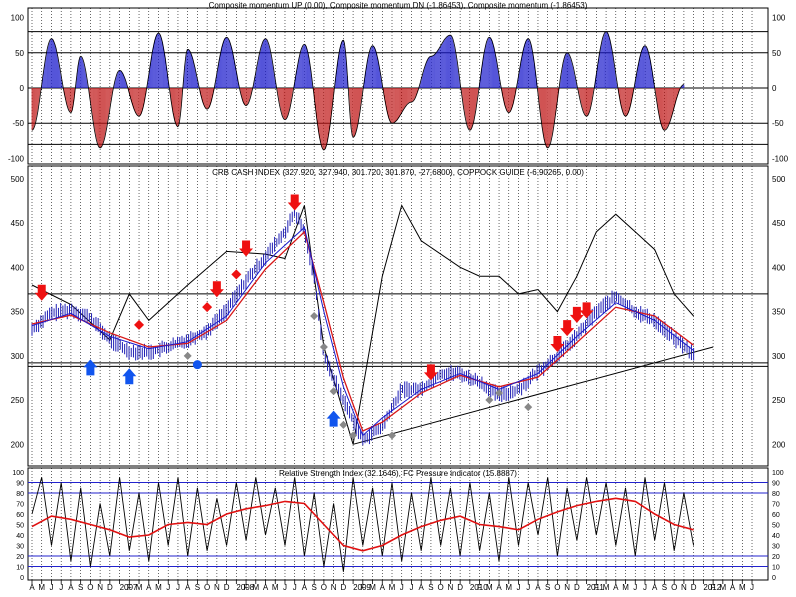  I want to click on price-y-tick-left: 200, so click(18, 444).